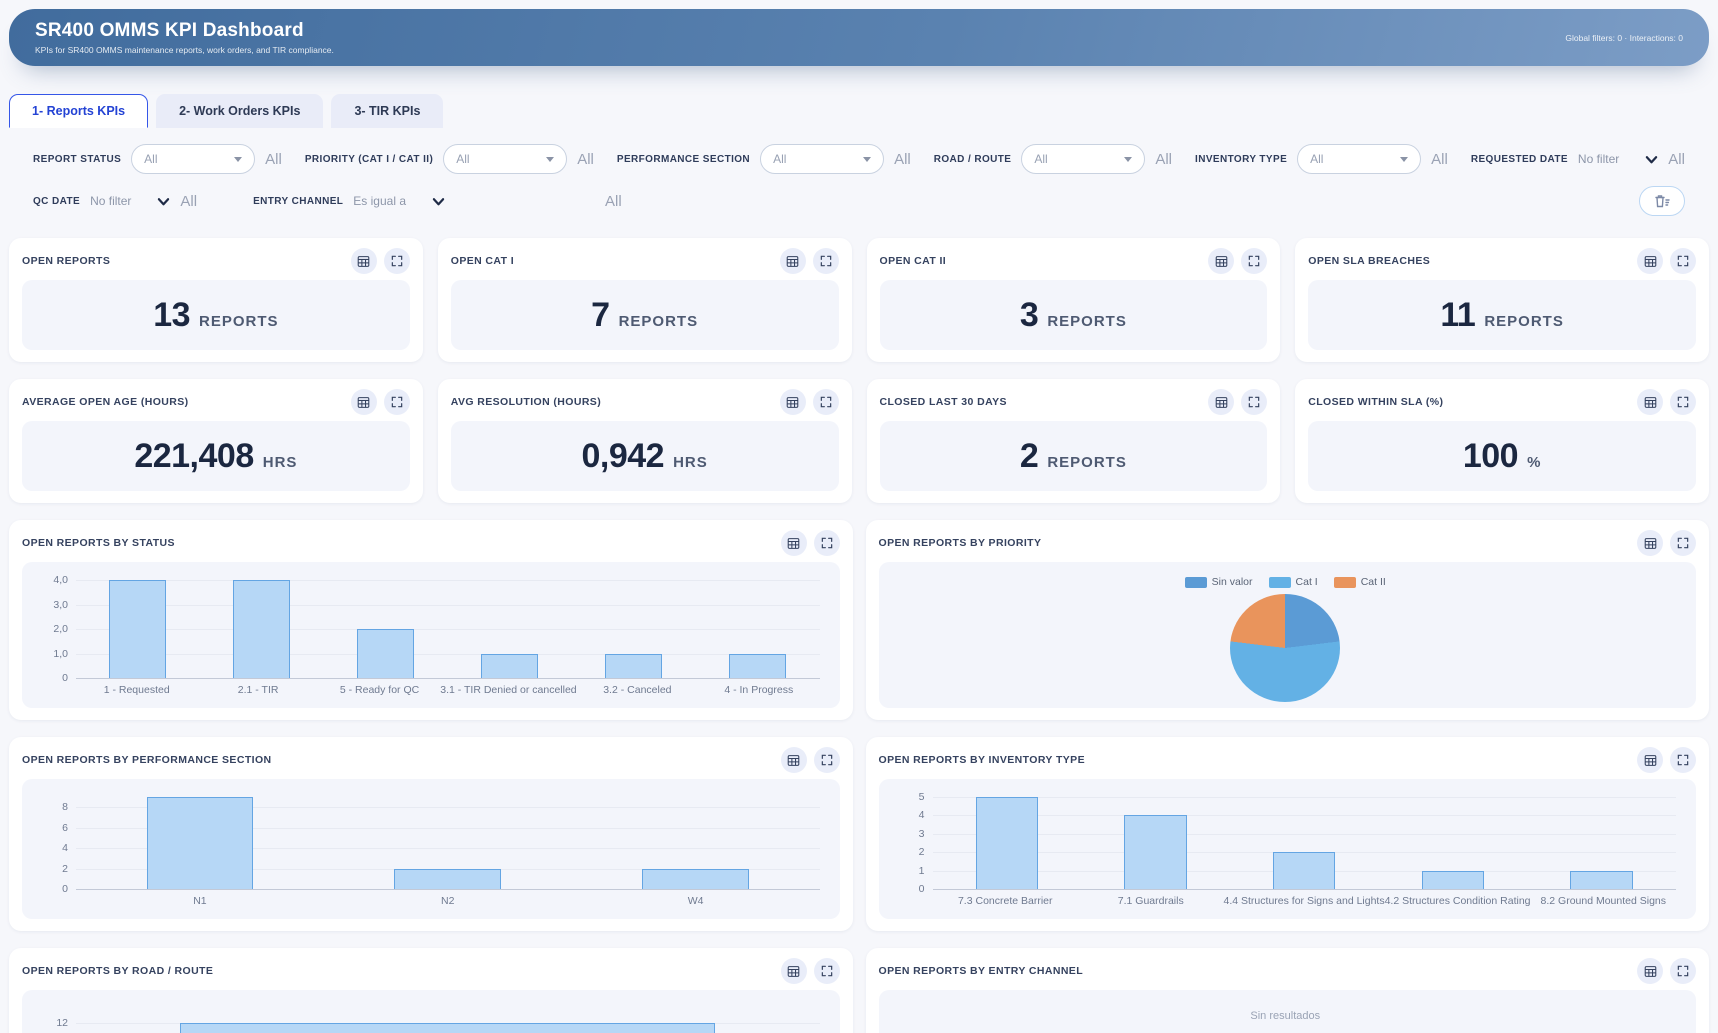 The width and height of the screenshot is (1718, 1033). Describe the element at coordinates (1618, 159) in the screenshot. I see `requested-date-dropdown: No filter` at that location.